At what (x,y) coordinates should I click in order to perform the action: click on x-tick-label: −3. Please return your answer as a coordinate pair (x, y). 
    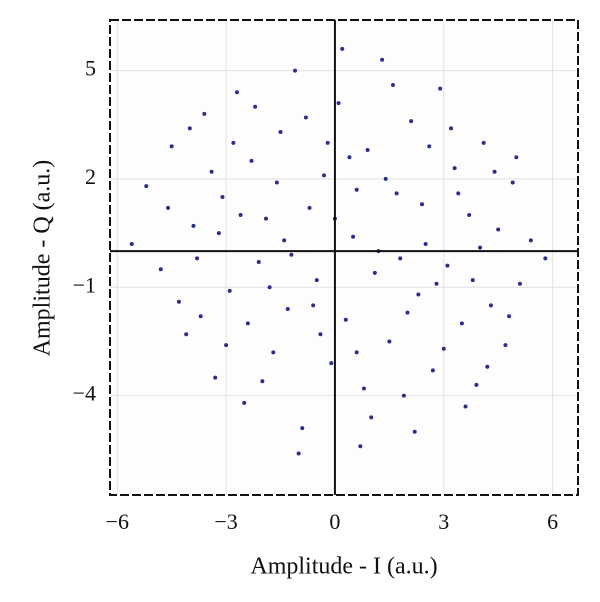
    Looking at the image, I should click on (225, 521).